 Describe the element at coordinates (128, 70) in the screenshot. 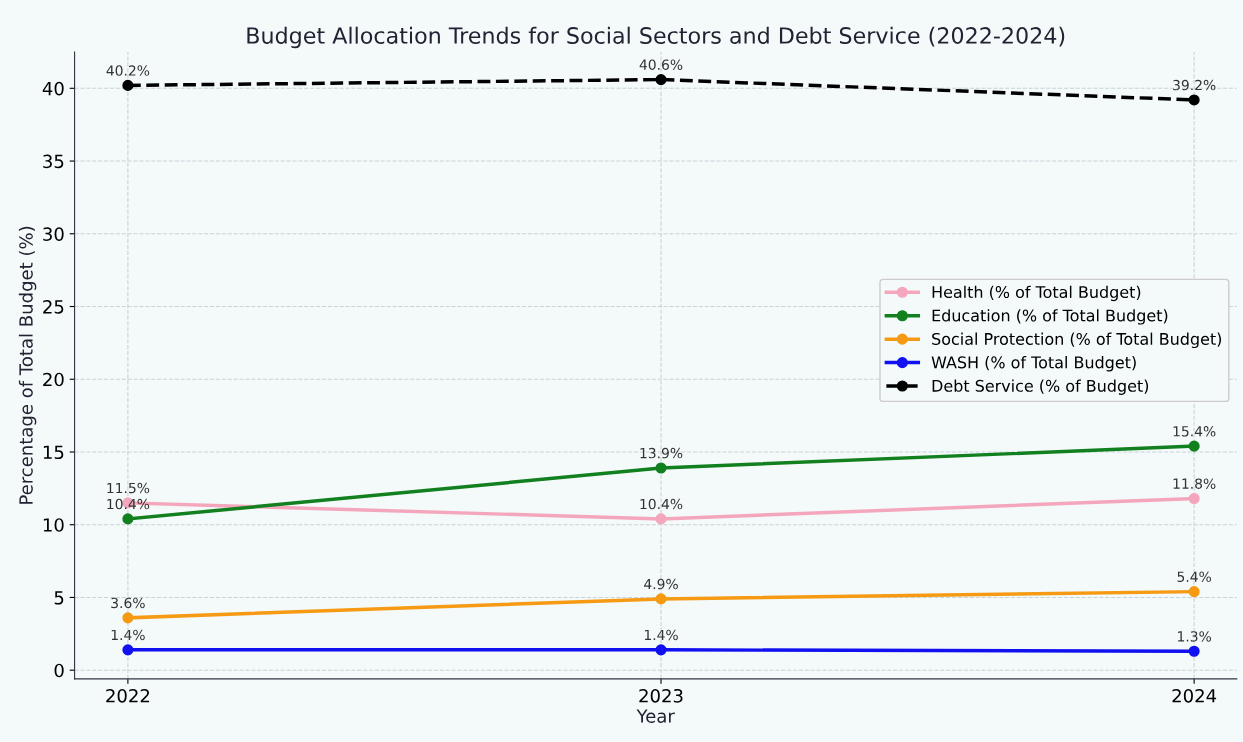

I see `data-label: 40.2%` at that location.